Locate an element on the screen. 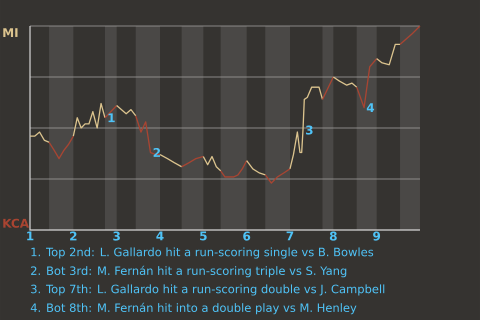 The image size is (480, 320). annotation: 4 is located at coordinates (370, 107).